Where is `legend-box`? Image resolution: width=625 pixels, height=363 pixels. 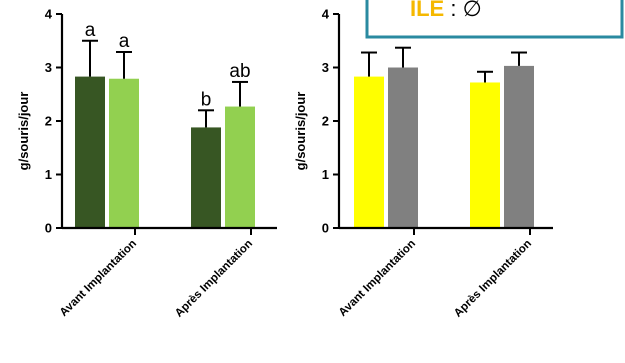
legend-box is located at coordinates (494, 19).